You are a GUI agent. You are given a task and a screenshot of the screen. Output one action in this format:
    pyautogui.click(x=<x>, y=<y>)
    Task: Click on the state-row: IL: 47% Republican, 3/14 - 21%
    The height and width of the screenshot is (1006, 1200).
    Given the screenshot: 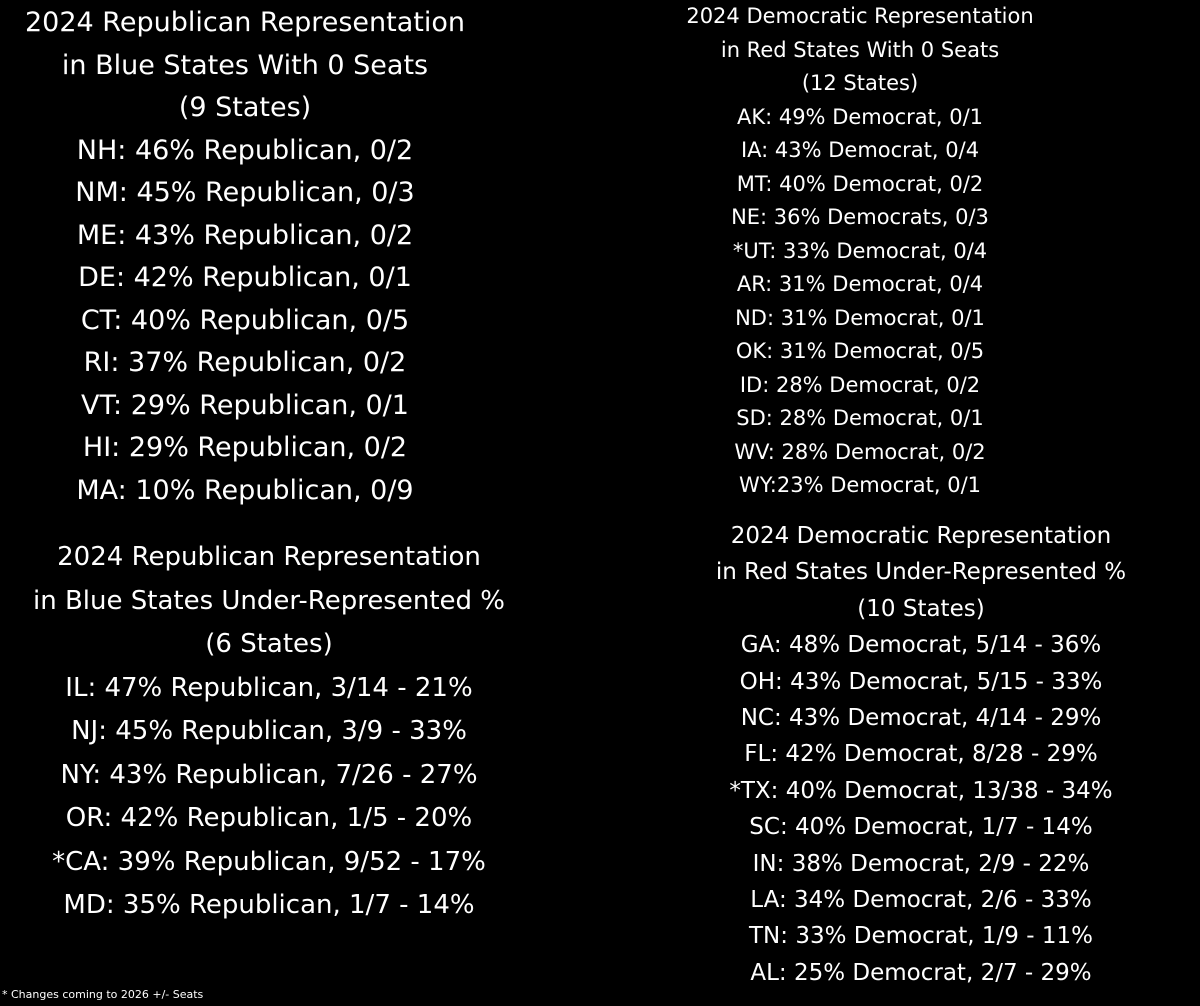 What is the action you would take?
    pyautogui.click(x=269, y=687)
    